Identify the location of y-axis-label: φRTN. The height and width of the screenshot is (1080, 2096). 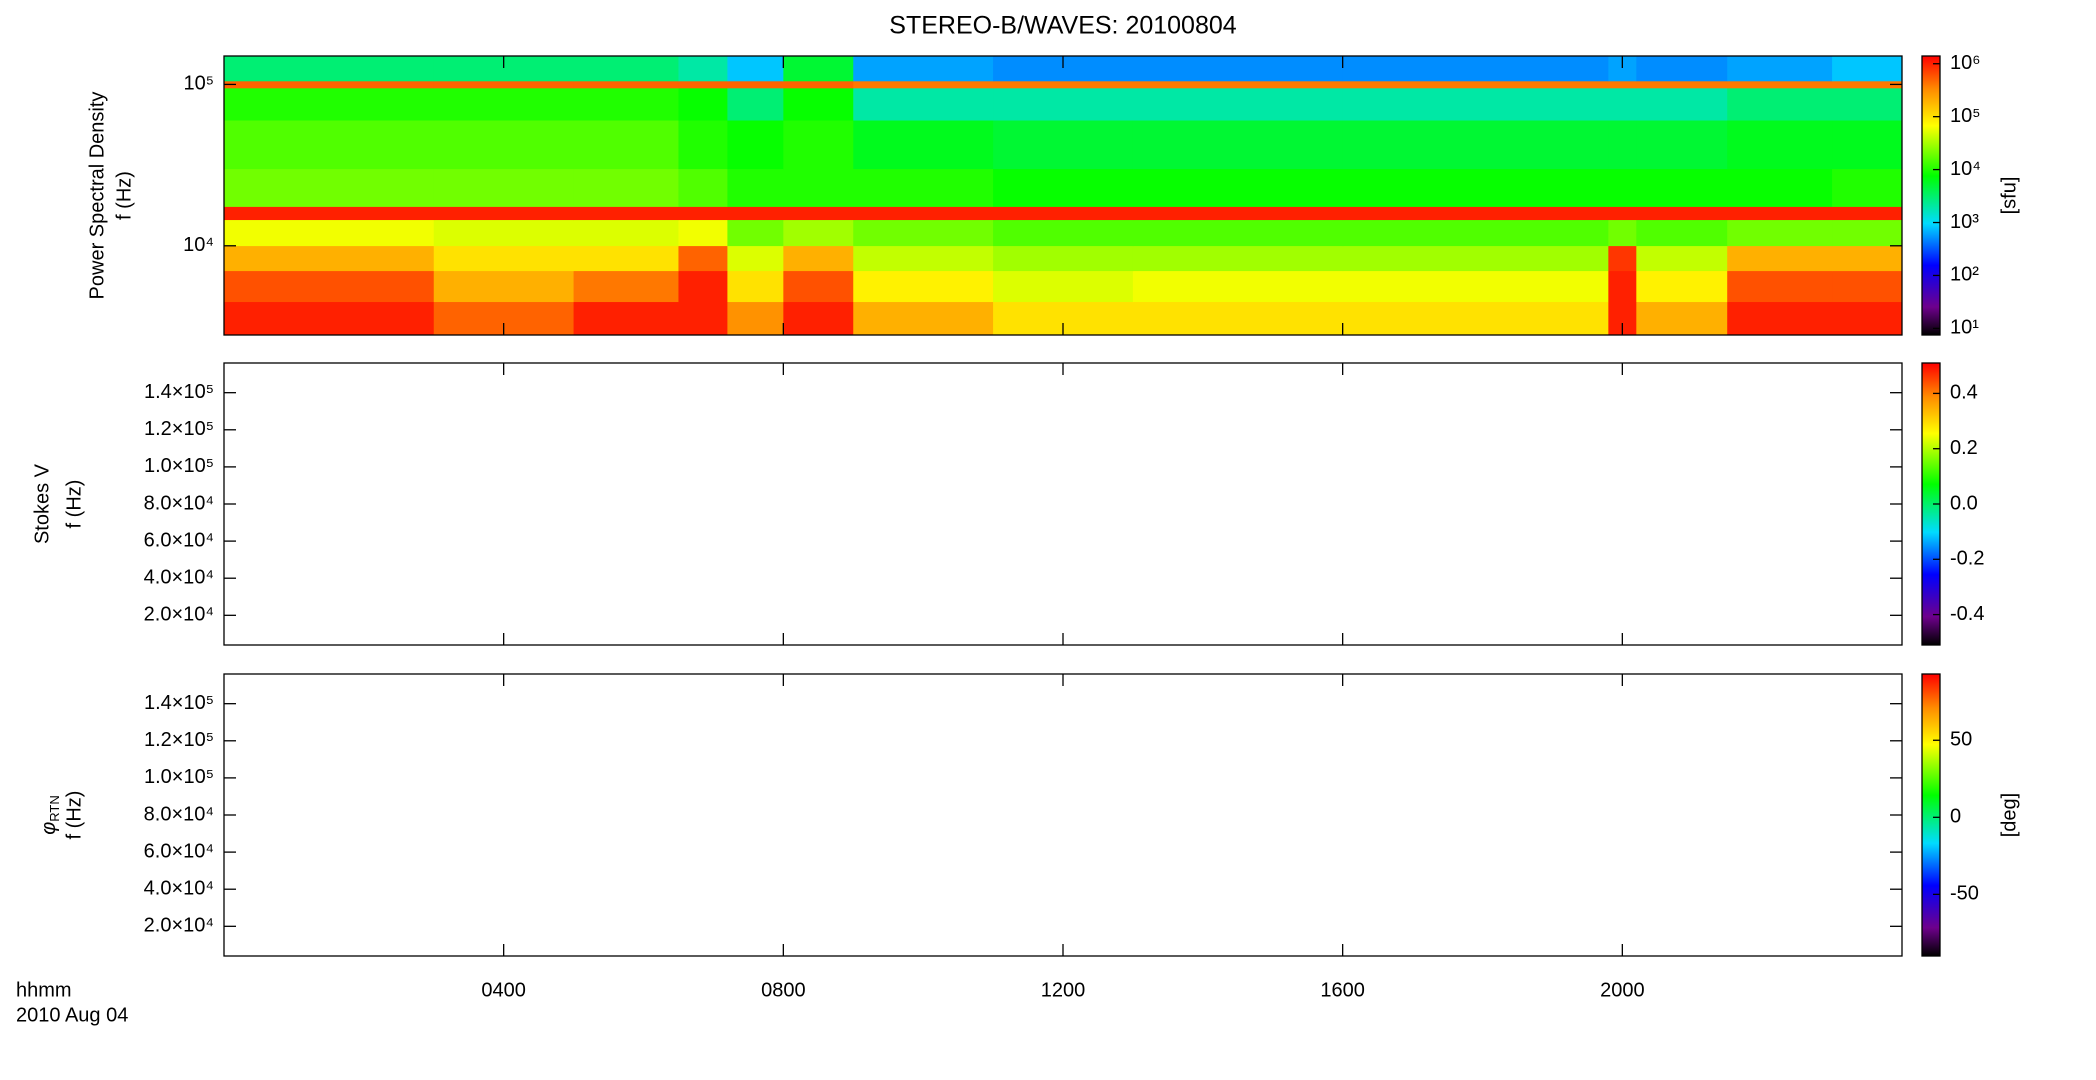
(50, 815).